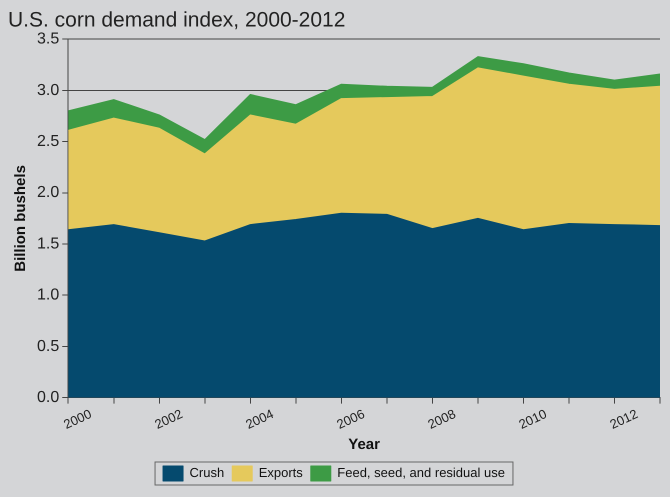 The height and width of the screenshot is (497, 670). Describe the element at coordinates (350, 419) in the screenshot. I see `x-tick-label: 2006` at that location.